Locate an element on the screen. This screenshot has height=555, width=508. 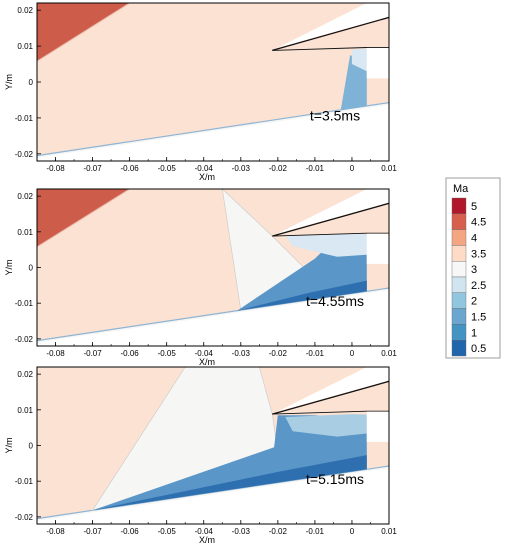
colorbar-legend: Ma5 4.5 4 3.5 3 2.5 2 1.5 1 0.5 is located at coordinates (473, 268).